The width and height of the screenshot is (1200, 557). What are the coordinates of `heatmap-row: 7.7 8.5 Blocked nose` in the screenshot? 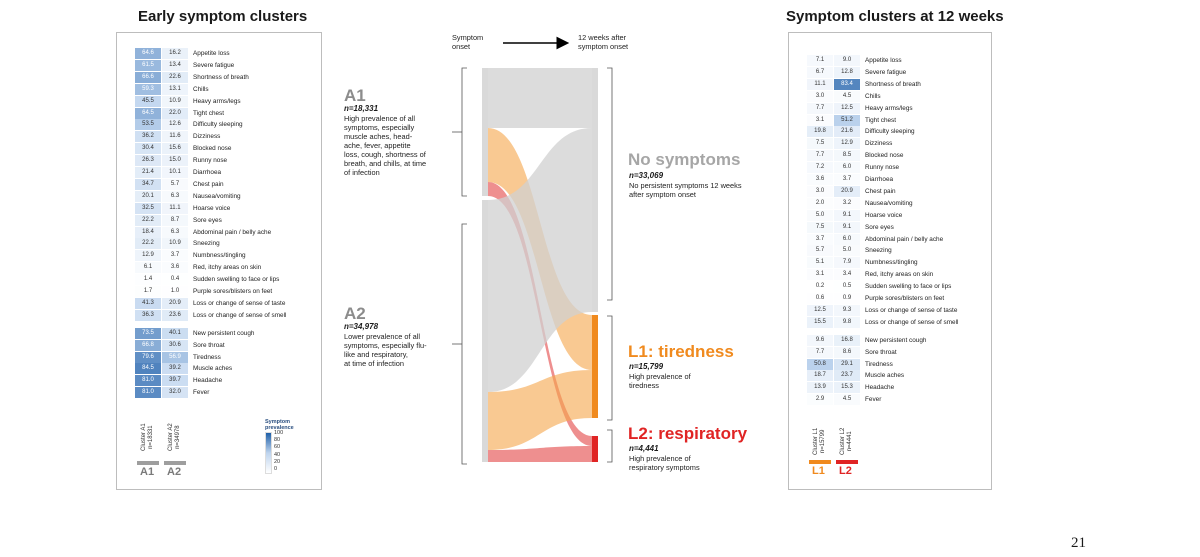 It's located at (890, 156).